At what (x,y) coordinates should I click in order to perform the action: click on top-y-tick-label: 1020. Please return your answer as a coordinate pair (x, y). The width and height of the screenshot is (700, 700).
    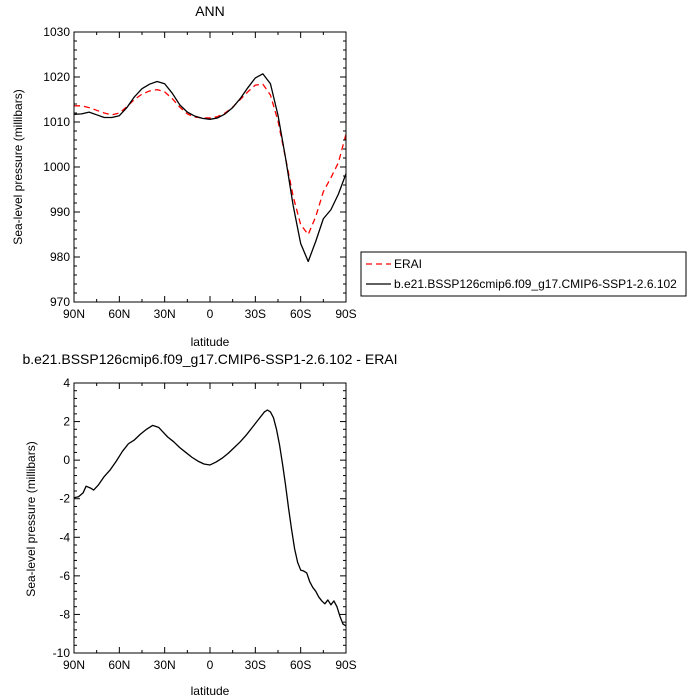
    Looking at the image, I should click on (56, 77).